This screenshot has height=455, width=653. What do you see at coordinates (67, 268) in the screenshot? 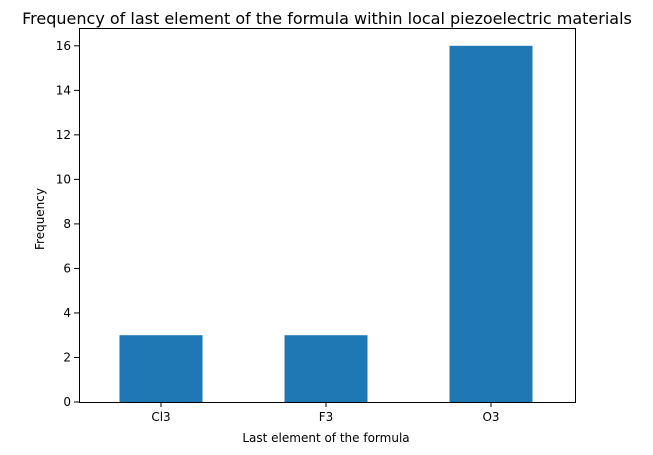
I see `y-tick-label: 6` at bounding box center [67, 268].